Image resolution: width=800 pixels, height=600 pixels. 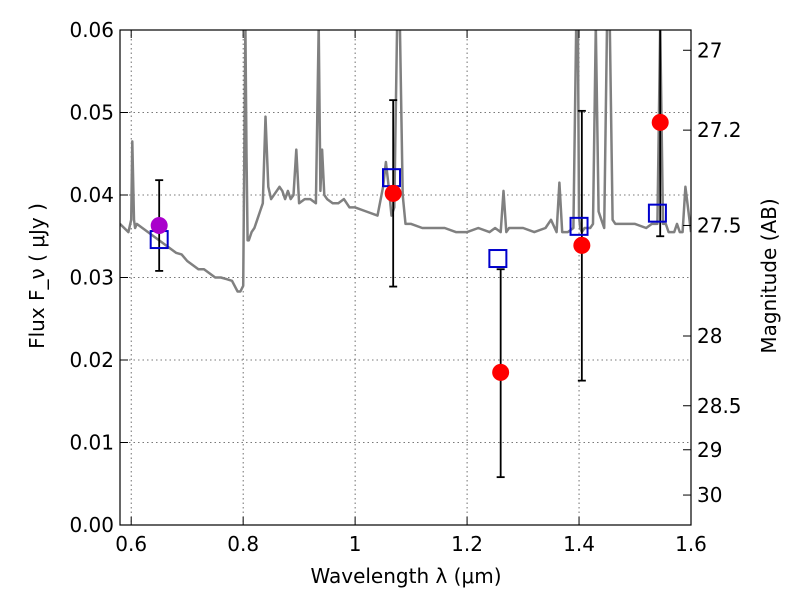 What do you see at coordinates (243, 544) in the screenshot?
I see `x-tick-label: 0.8` at bounding box center [243, 544].